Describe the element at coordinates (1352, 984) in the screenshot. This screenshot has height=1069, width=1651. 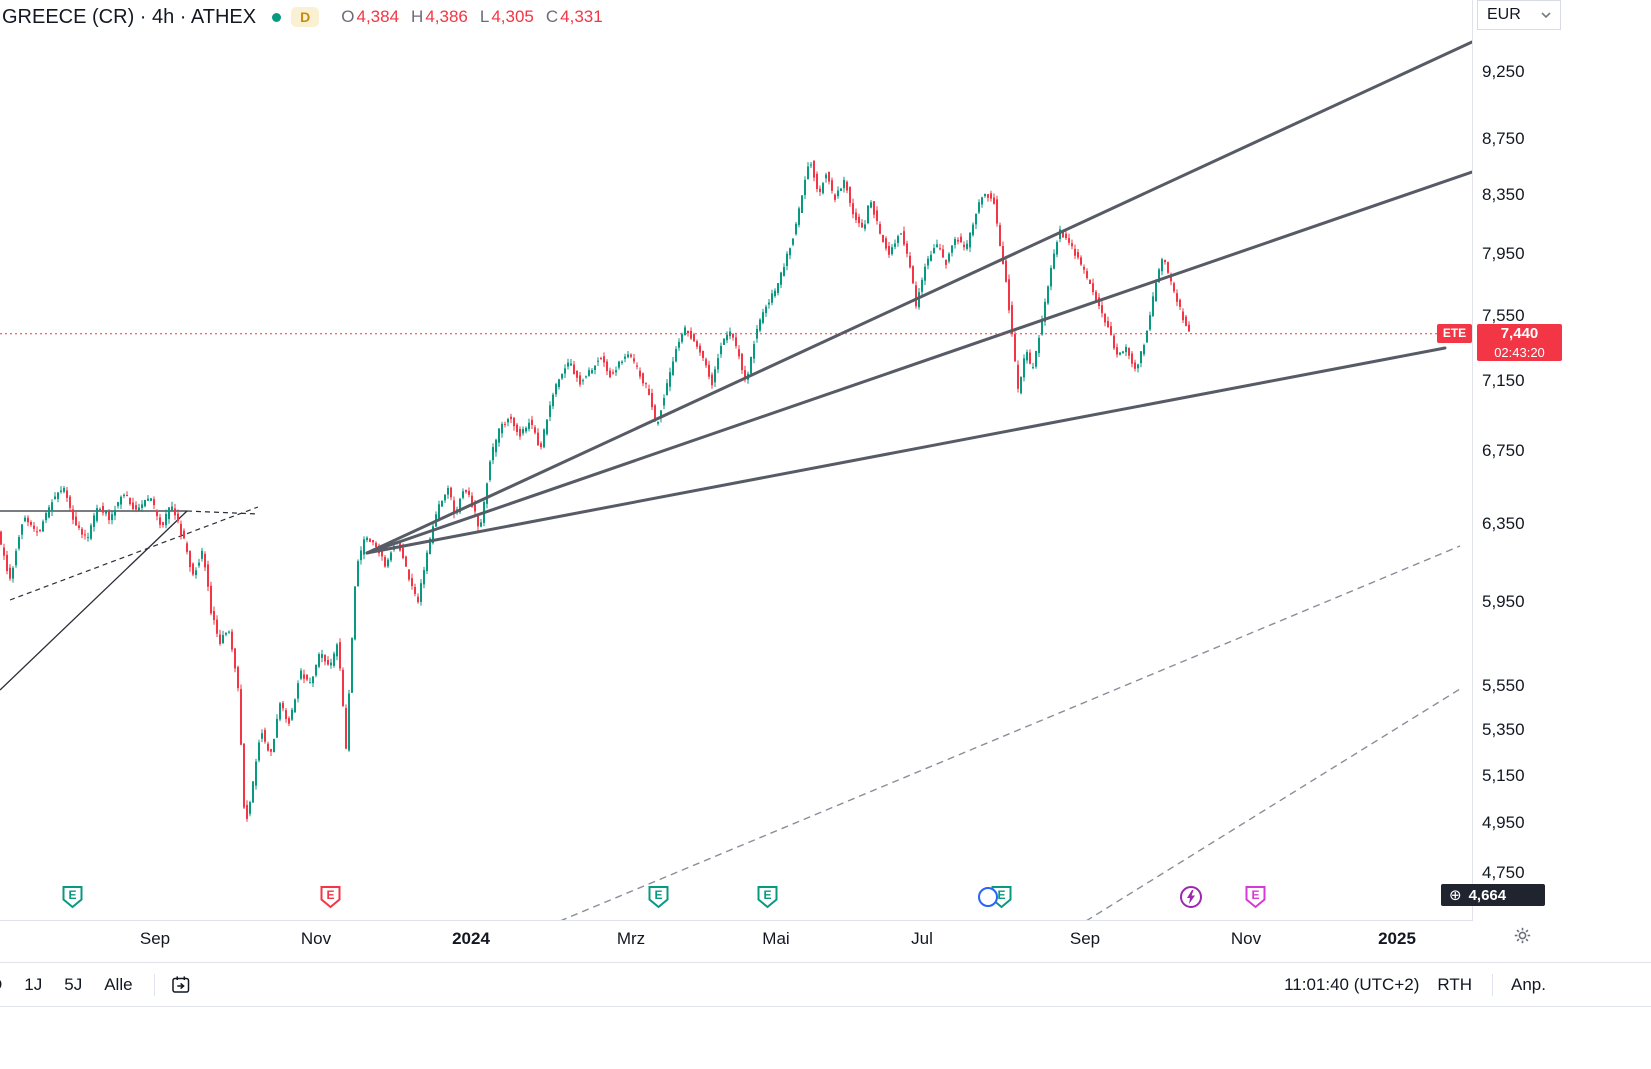
I see `clock-time: 11:01:40 (UTC+2)` at that location.